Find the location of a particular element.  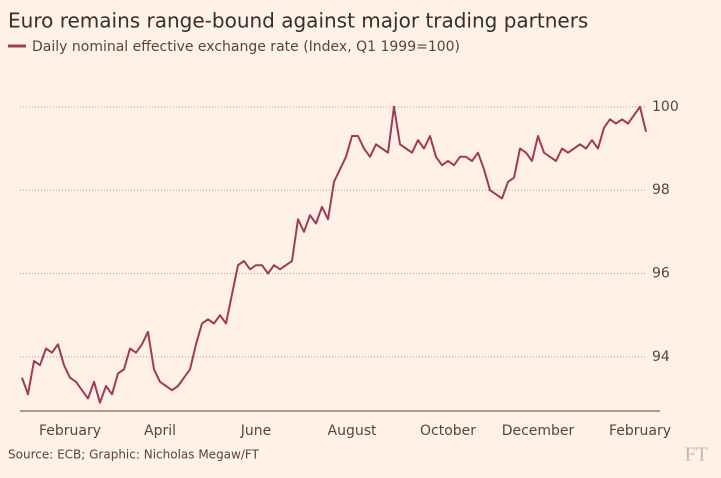

y-tick-label: 96 is located at coordinates (661, 274).